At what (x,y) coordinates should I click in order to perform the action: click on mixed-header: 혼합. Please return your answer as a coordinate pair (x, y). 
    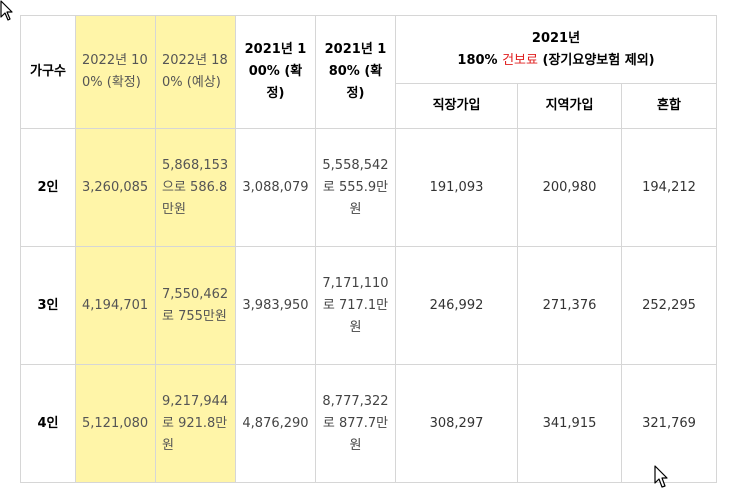
    Looking at the image, I should click on (669, 106).